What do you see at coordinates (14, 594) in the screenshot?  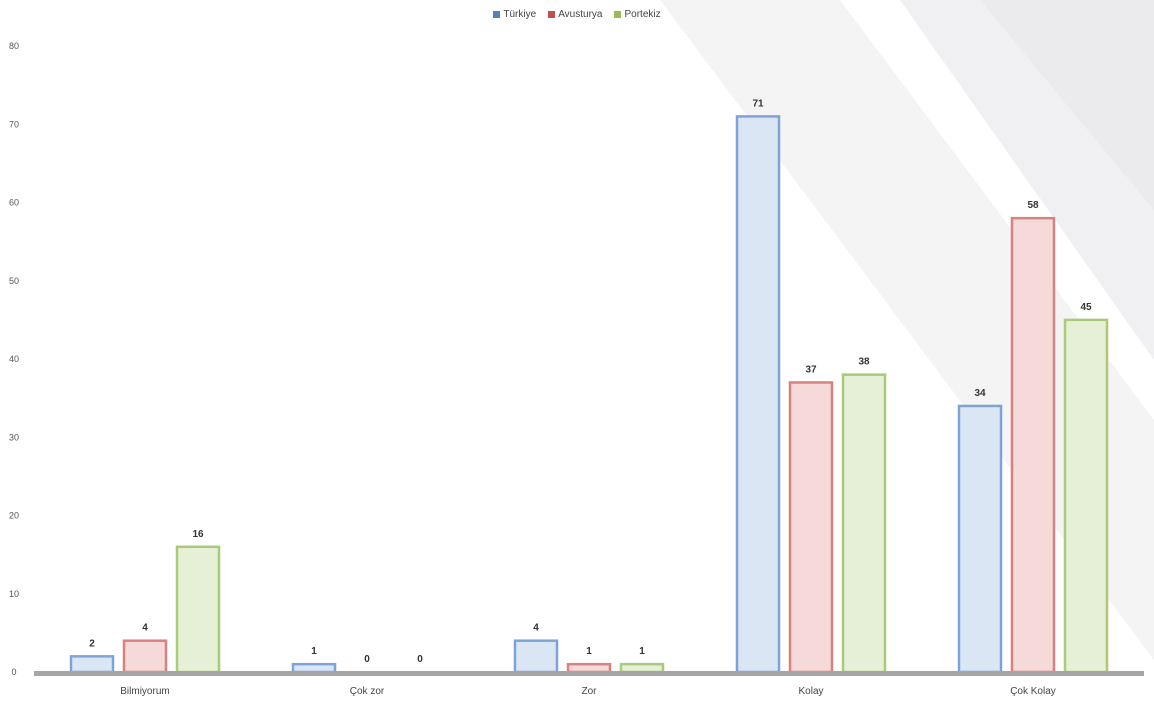 I see `y-tick-label: 10` at bounding box center [14, 594].